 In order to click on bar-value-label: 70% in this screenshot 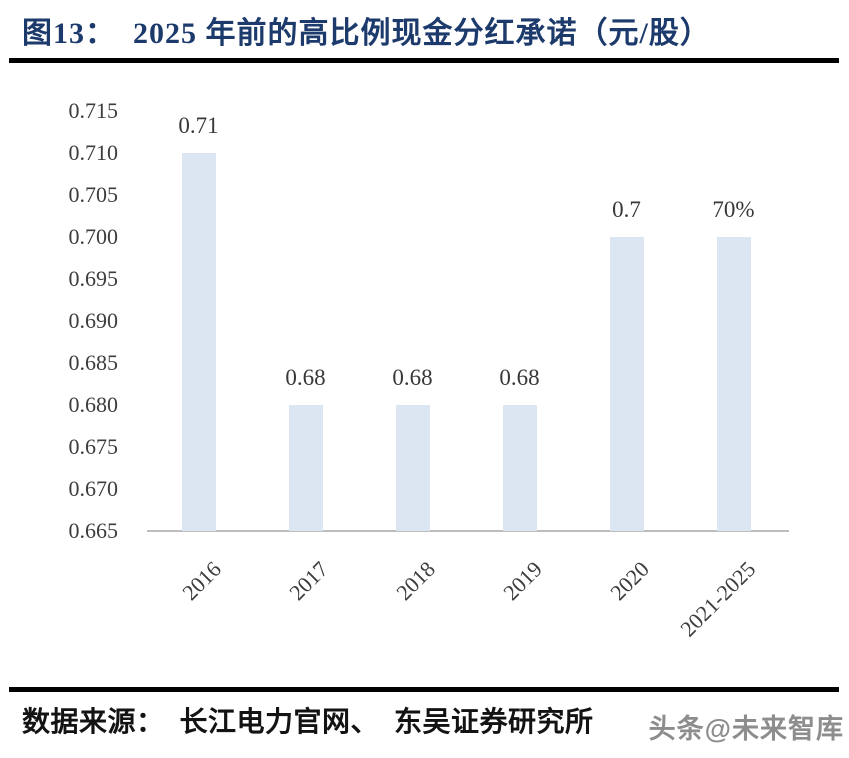, I will do `click(733, 209)`.